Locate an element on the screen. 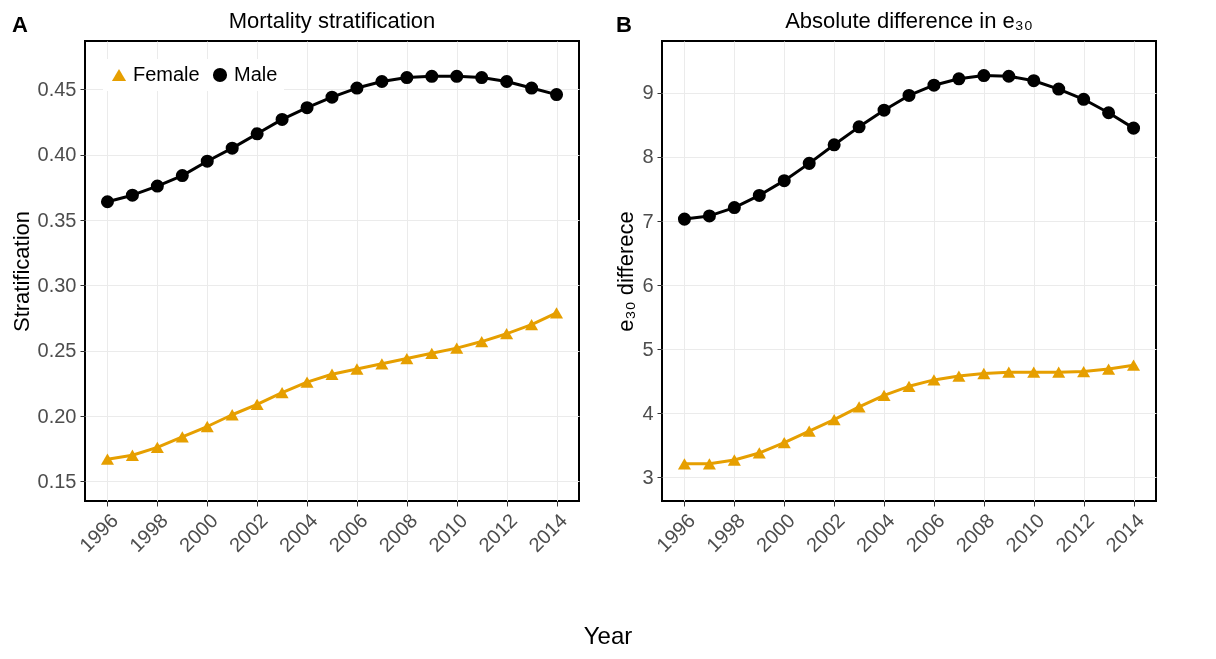 This screenshot has width=1216, height=659. y-tick-label: 4 is located at coordinates (648, 412).